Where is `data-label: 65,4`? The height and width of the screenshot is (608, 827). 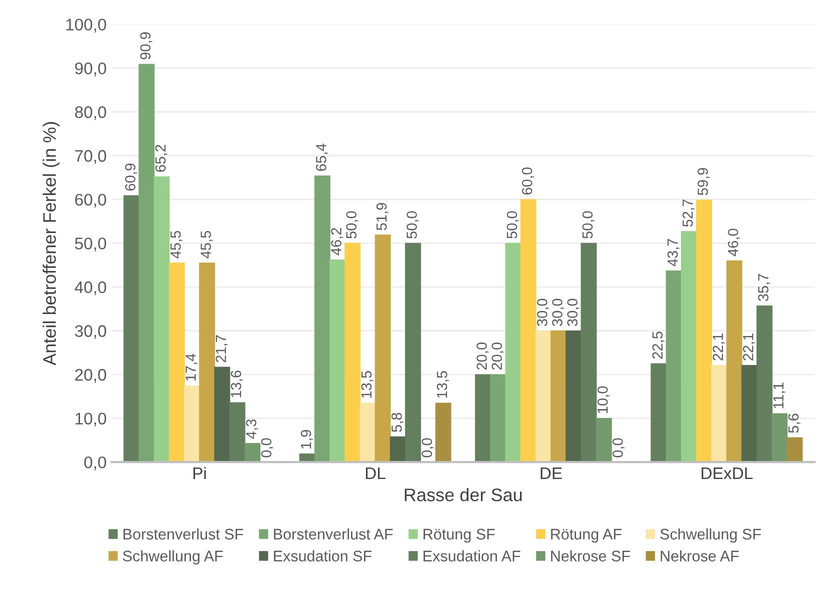
data-label: 65,4 is located at coordinates (322, 157).